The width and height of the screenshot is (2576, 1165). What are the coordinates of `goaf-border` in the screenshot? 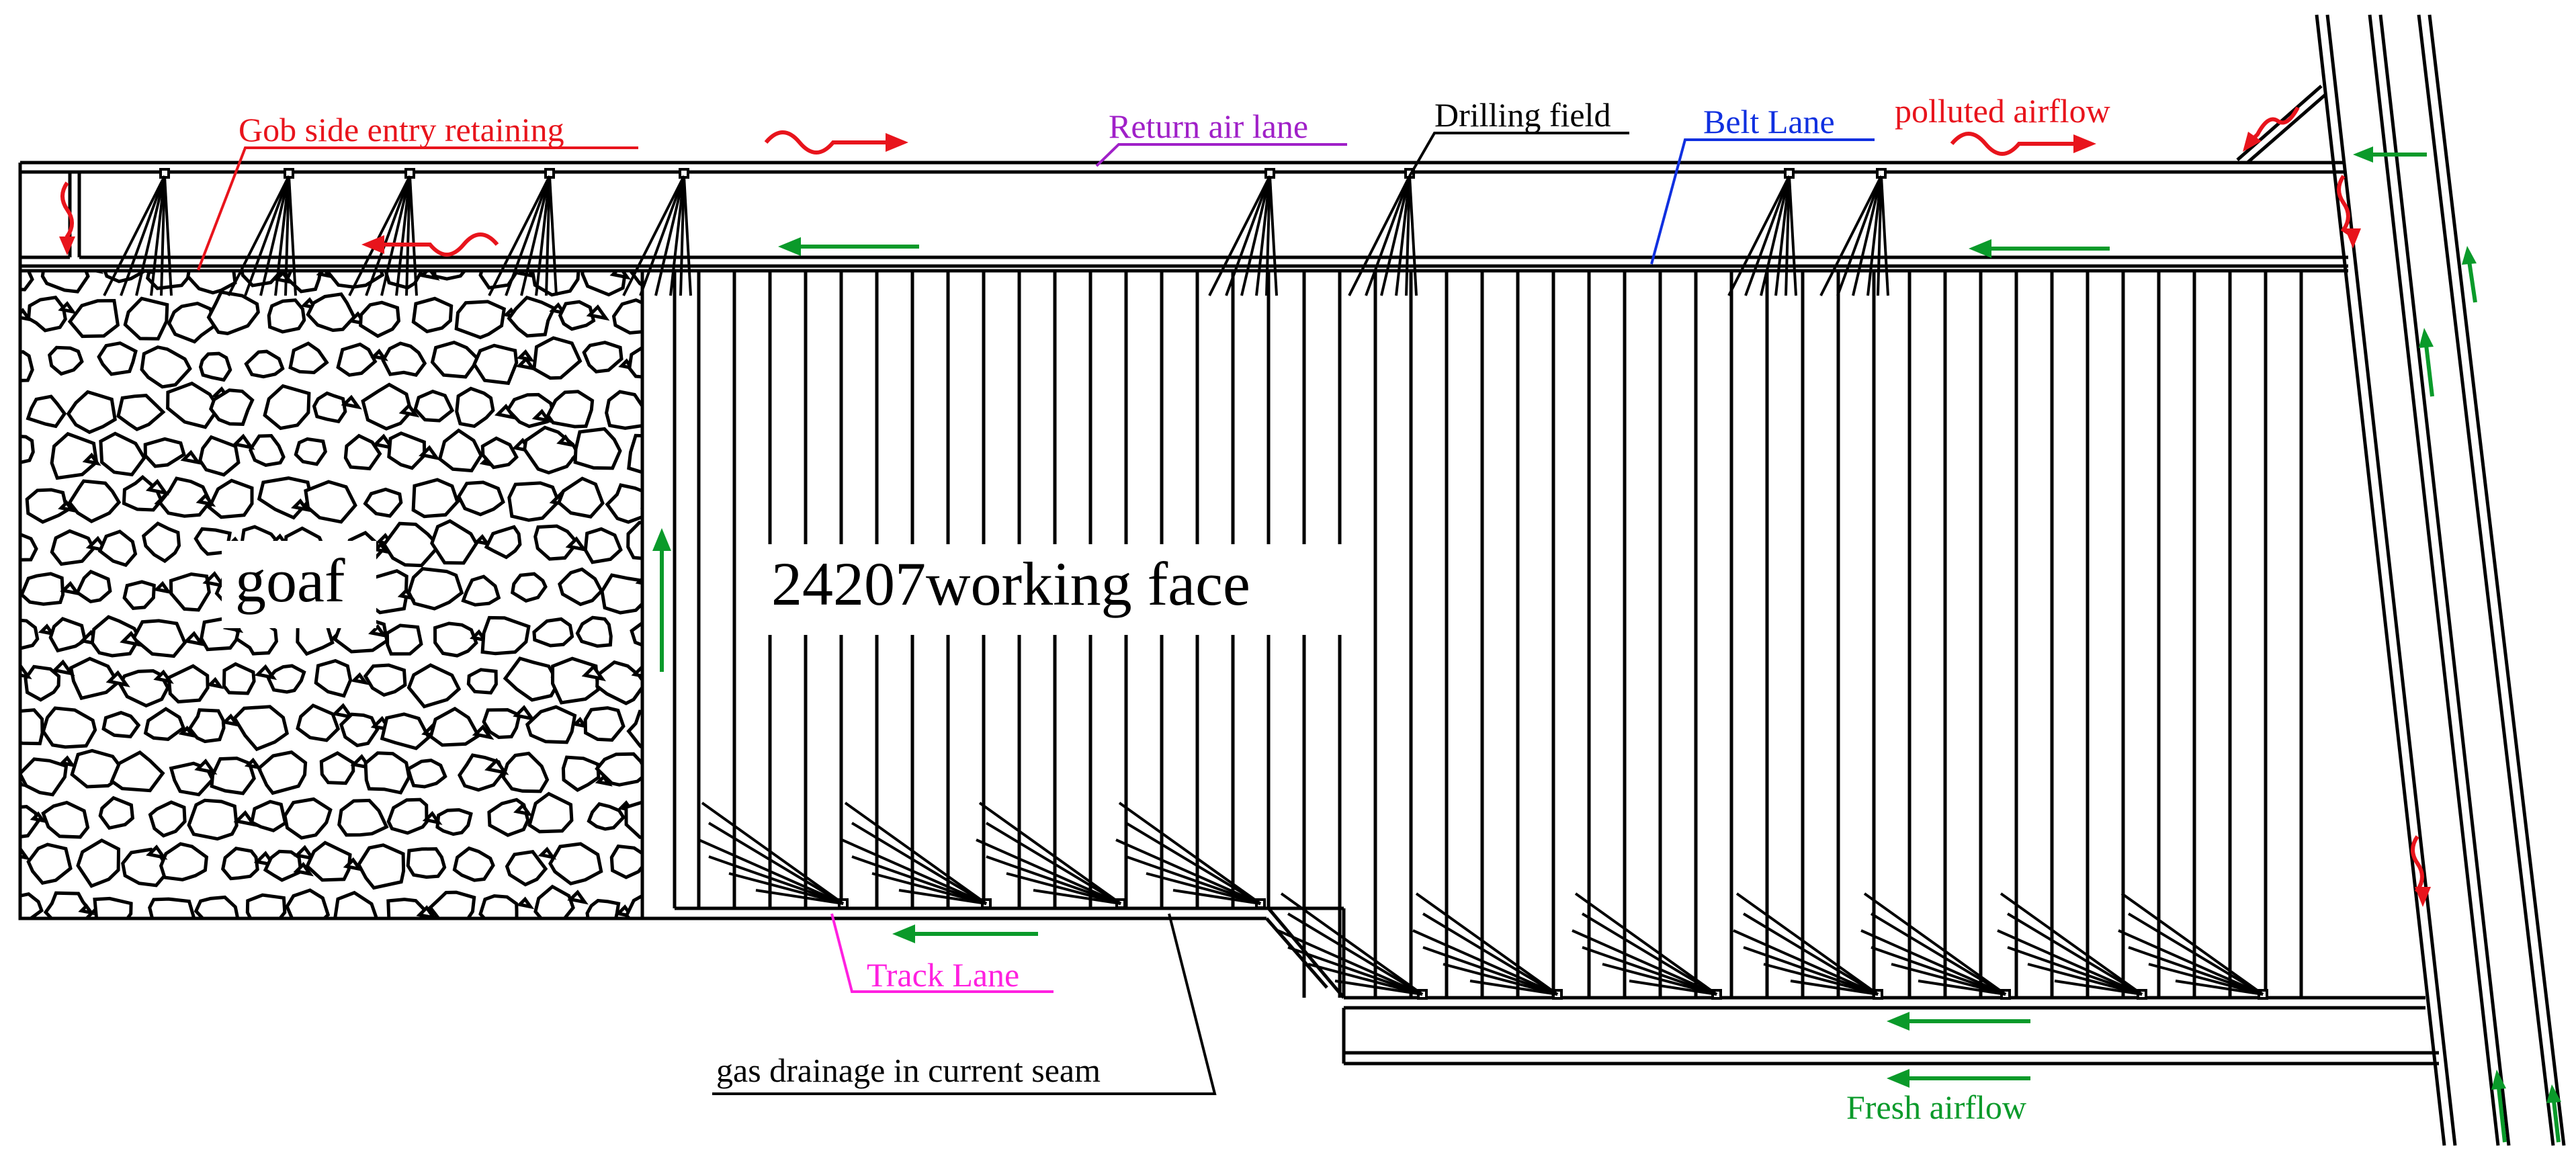 It's located at (331, 595).